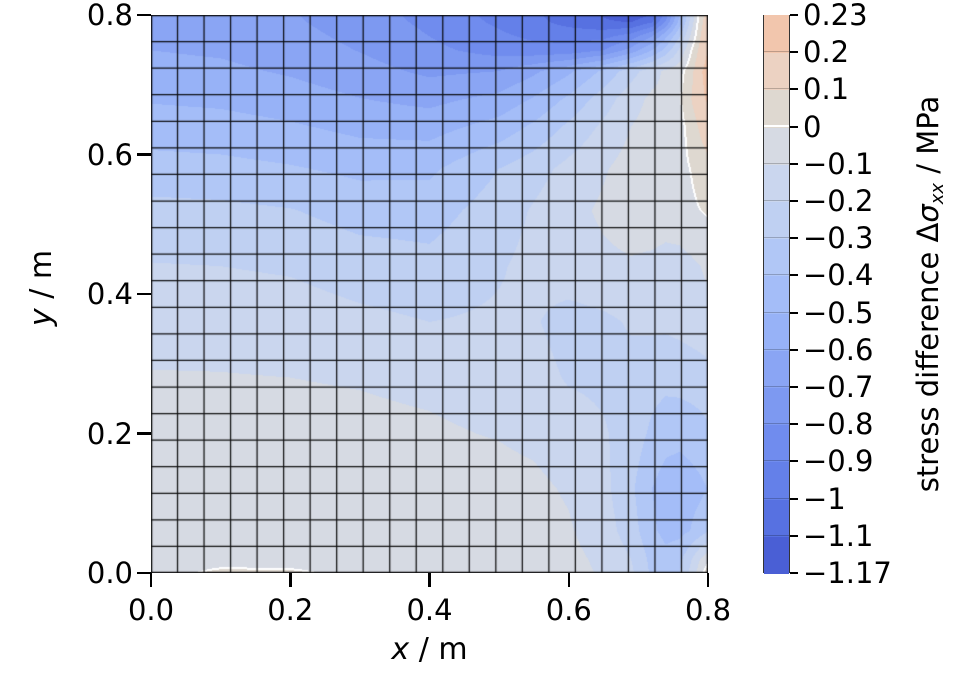 The height and width of the screenshot is (675, 975). Describe the element at coordinates (400, 649) in the screenshot. I see `label-part: x` at that location.